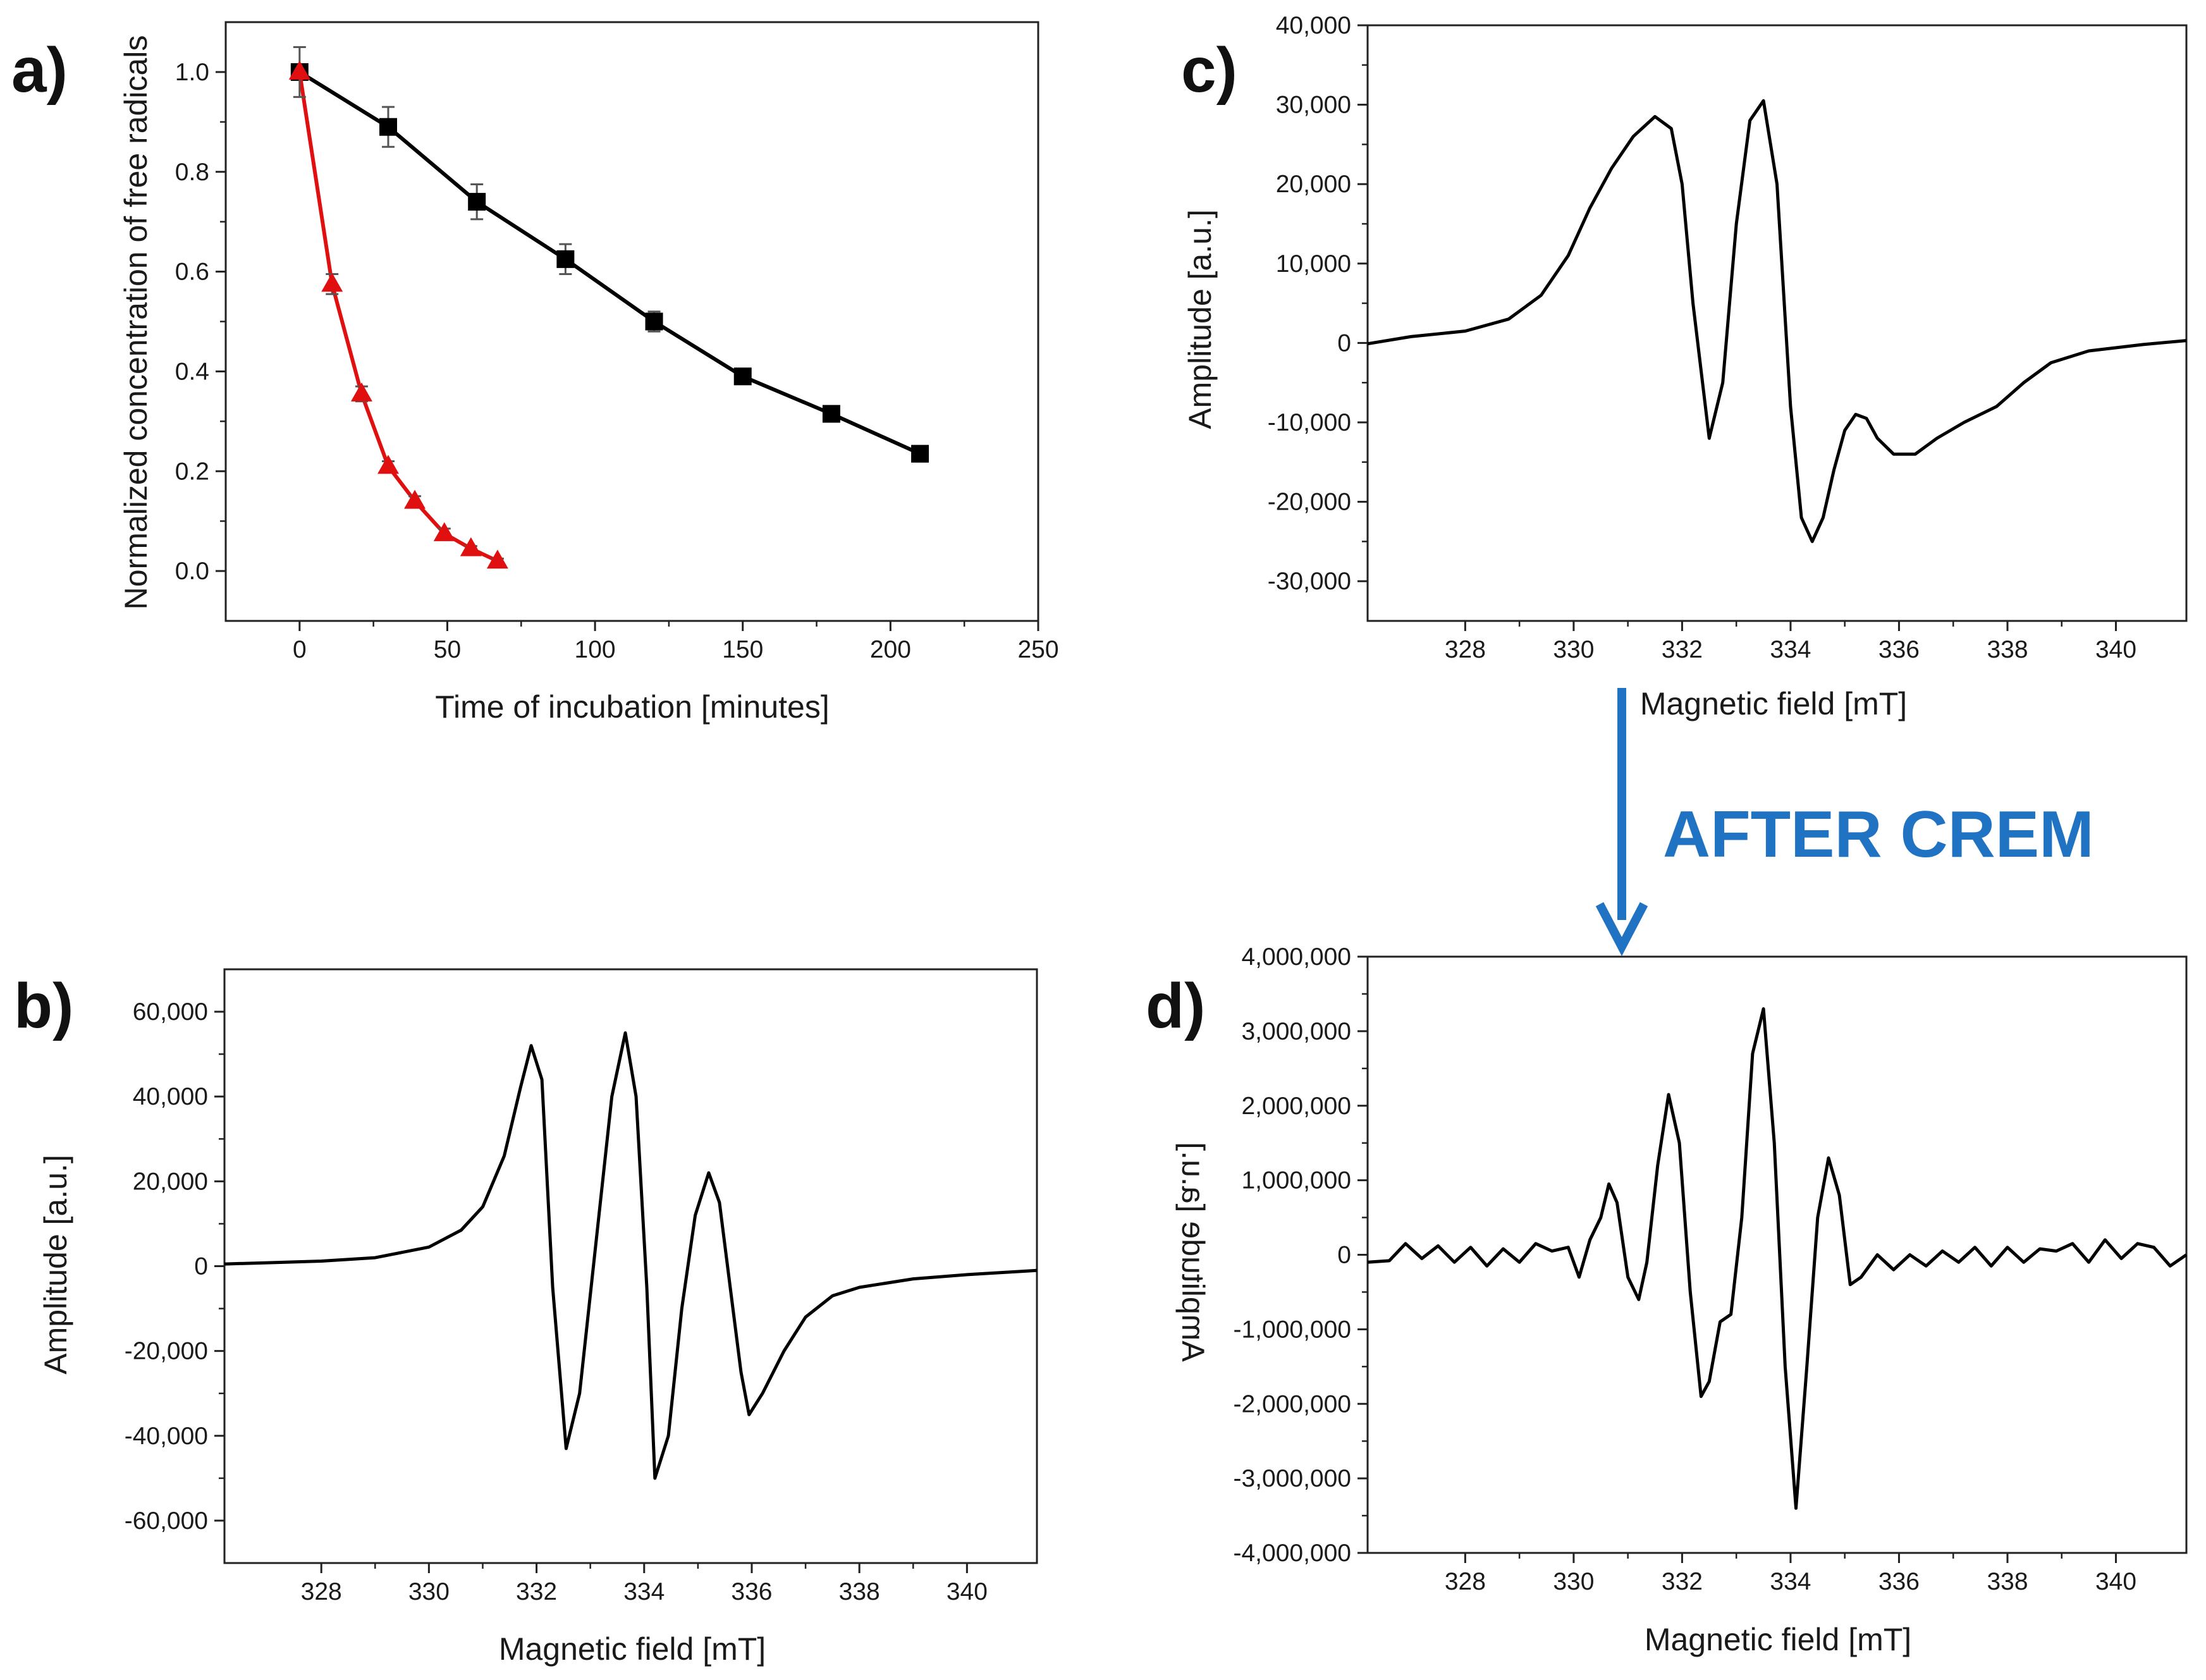 The image size is (2206, 1680). Describe the element at coordinates (1293, 1404) in the screenshot. I see `y-tick-label: -2,000,000` at that location.